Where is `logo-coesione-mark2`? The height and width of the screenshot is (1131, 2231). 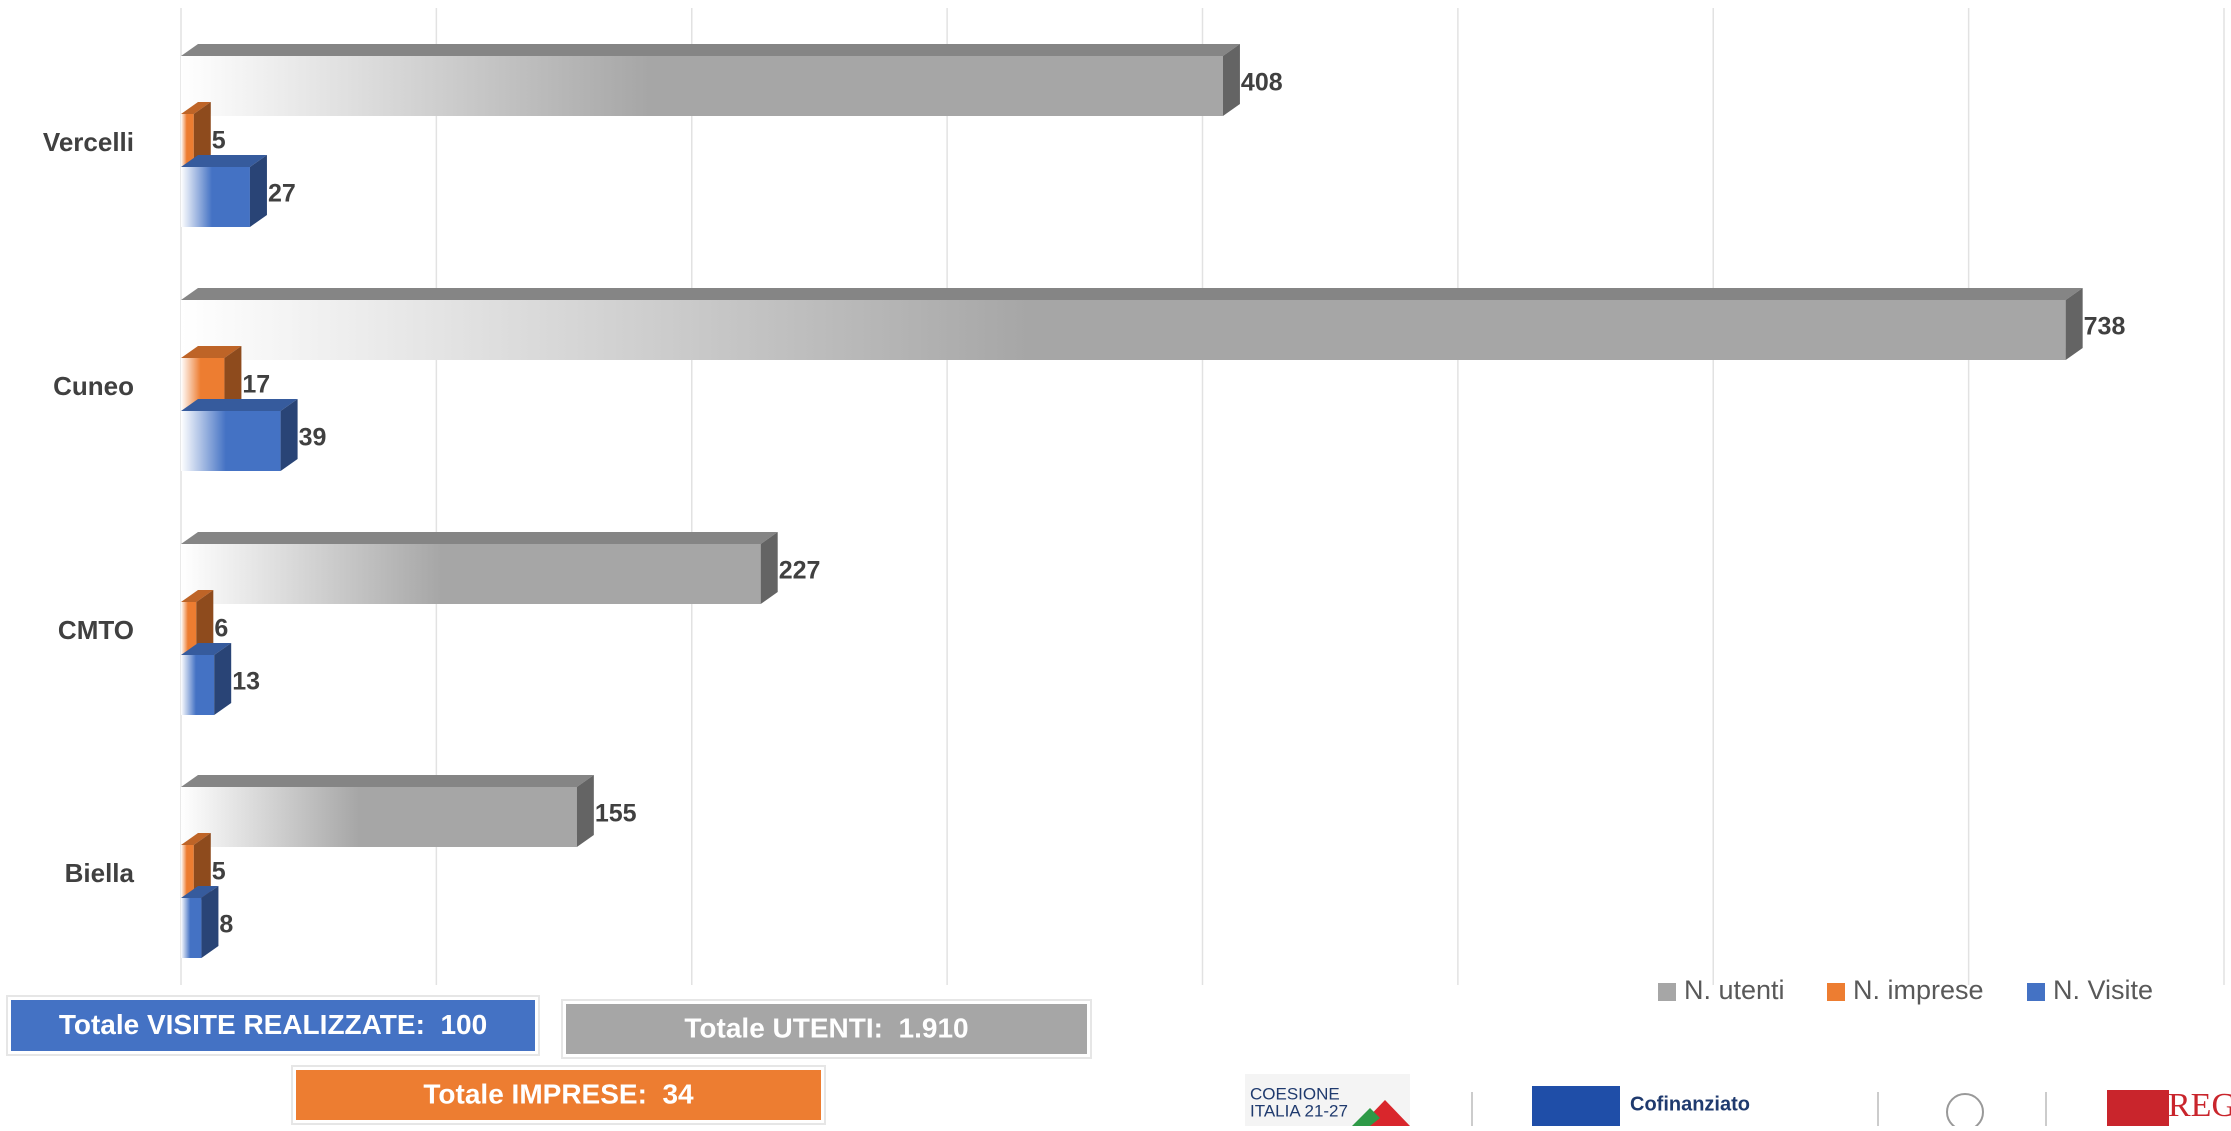 logo-coesione-mark2 is located at coordinates (1366, 1117).